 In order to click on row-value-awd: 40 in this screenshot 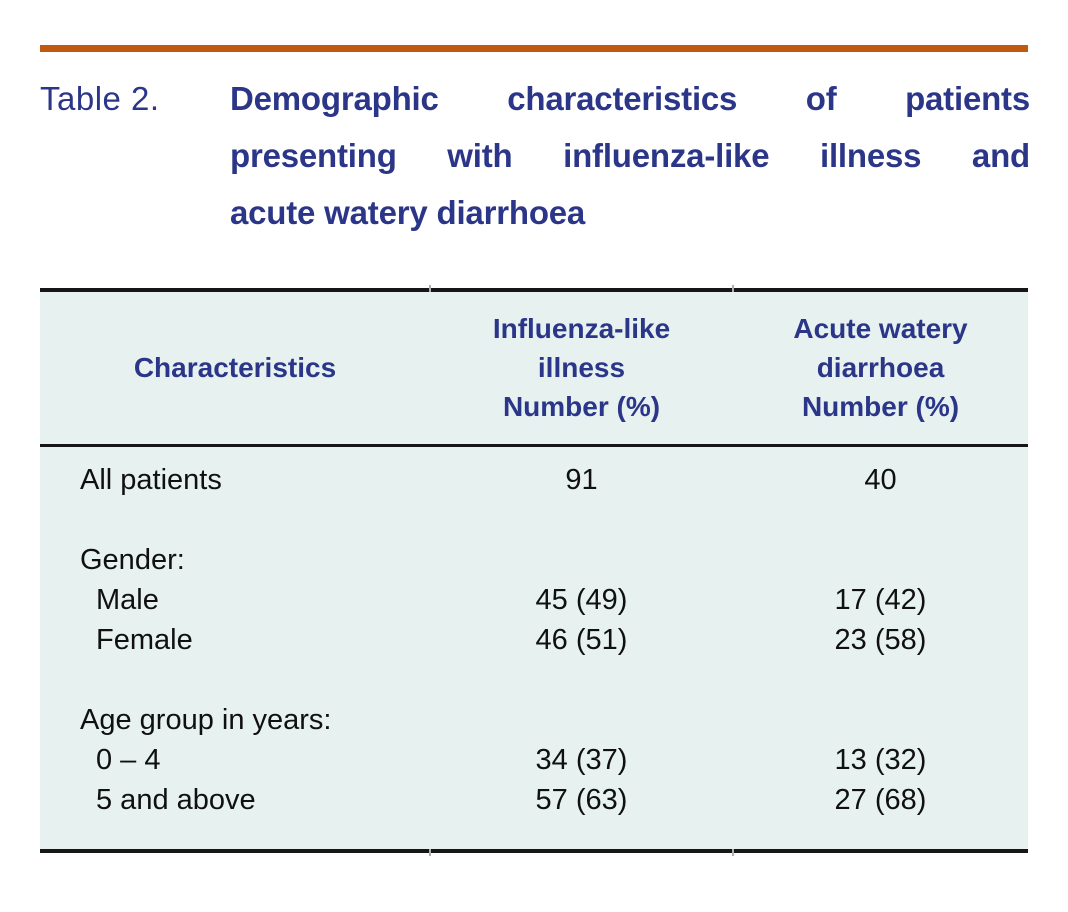, I will do `click(880, 479)`.